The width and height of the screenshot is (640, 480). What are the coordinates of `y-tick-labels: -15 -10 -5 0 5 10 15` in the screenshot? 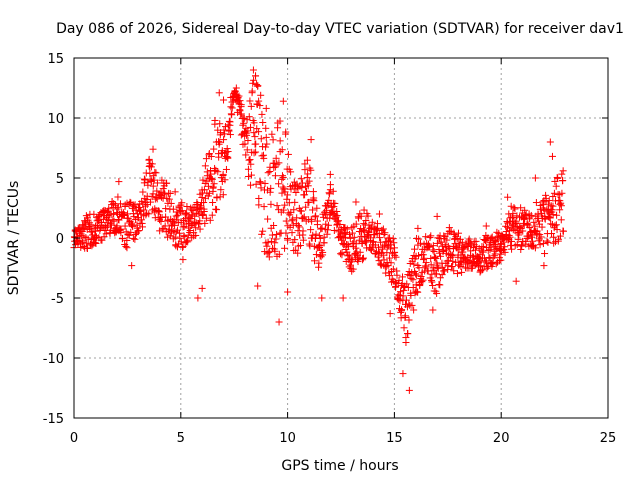 It's located at (53, 239).